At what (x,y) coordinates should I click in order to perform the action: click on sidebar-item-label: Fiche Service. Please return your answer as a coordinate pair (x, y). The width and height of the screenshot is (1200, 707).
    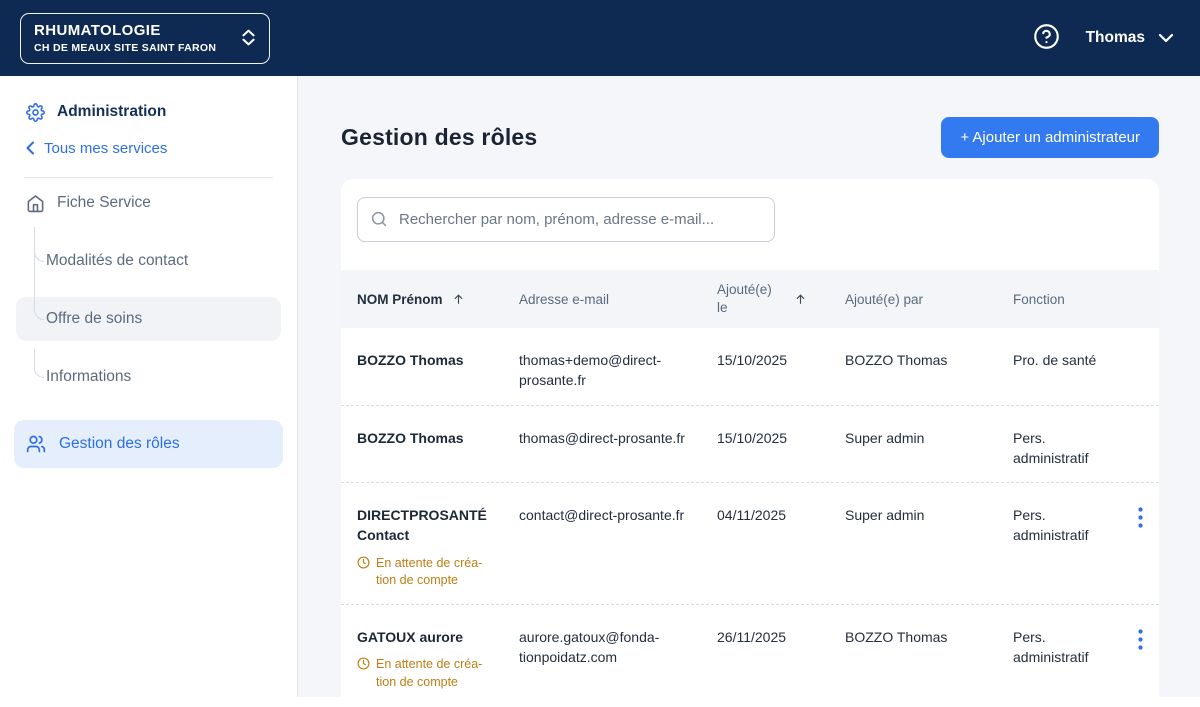
    Looking at the image, I should click on (104, 202).